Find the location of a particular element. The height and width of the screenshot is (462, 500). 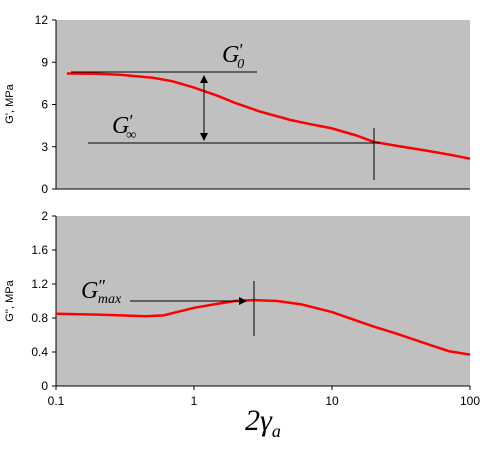

top-y-tick-label: 0 is located at coordinates (44, 189).